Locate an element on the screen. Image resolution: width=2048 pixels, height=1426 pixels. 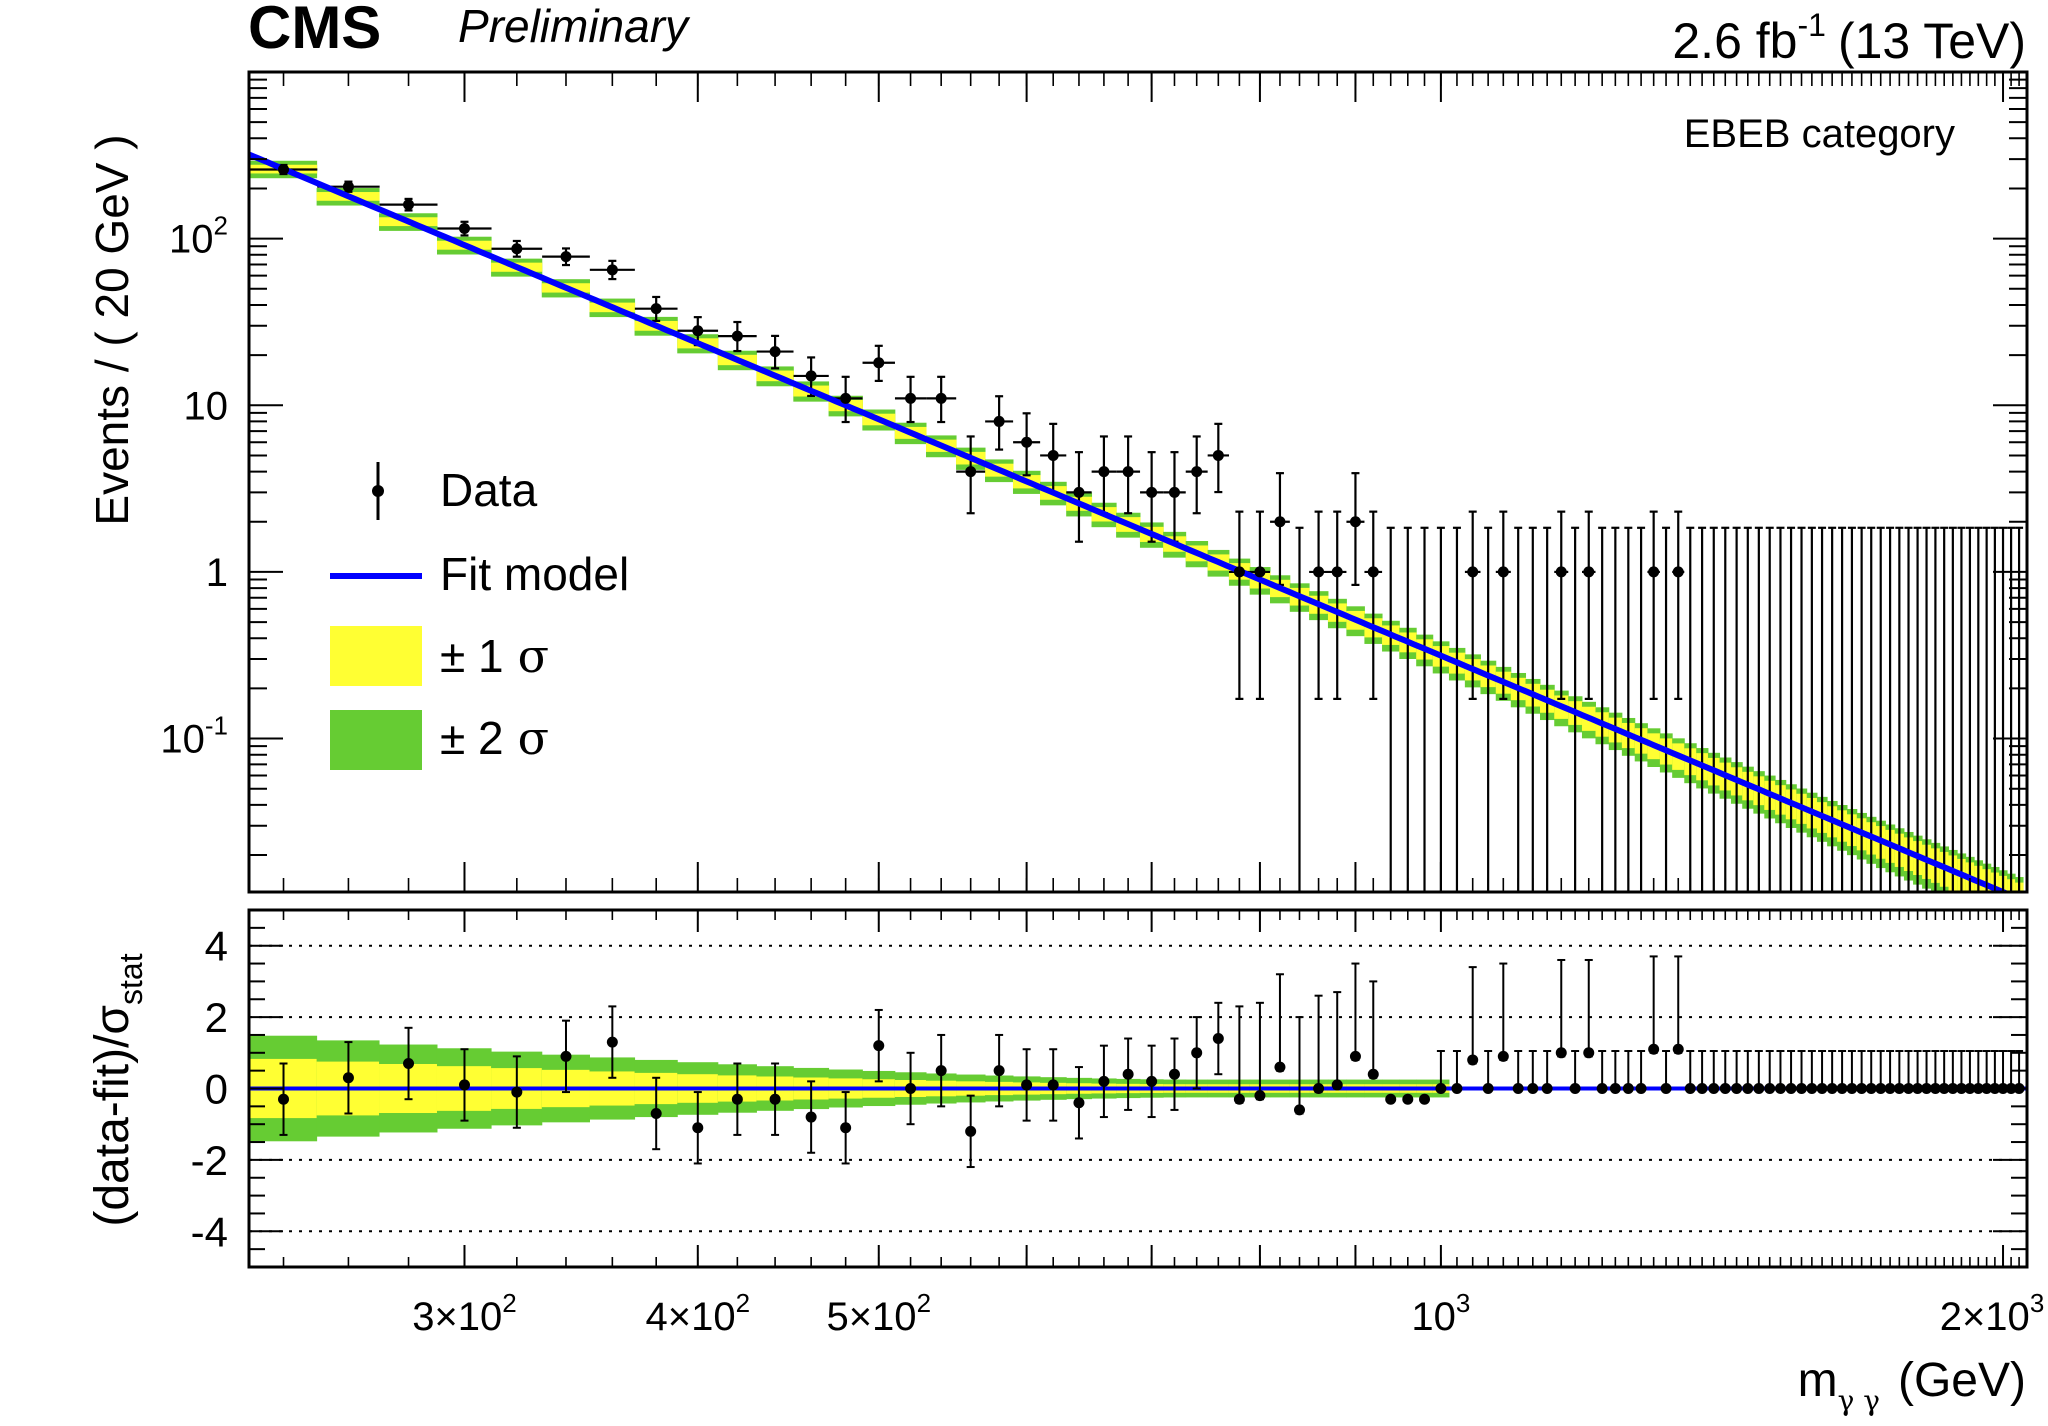
legend-band1-pm: ± 1 is located at coordinates (472, 656).